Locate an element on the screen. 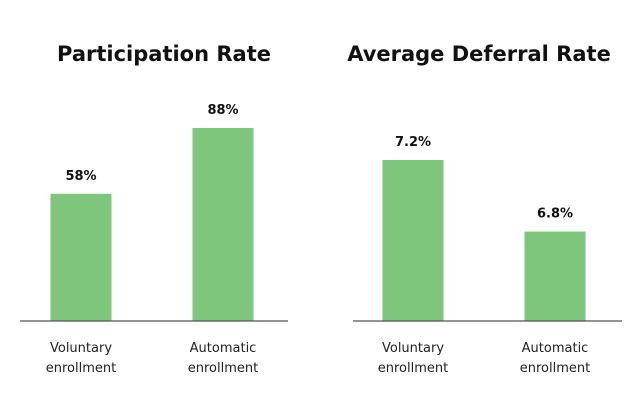 The height and width of the screenshot is (406, 640). data-label: 58% is located at coordinates (80, 176).